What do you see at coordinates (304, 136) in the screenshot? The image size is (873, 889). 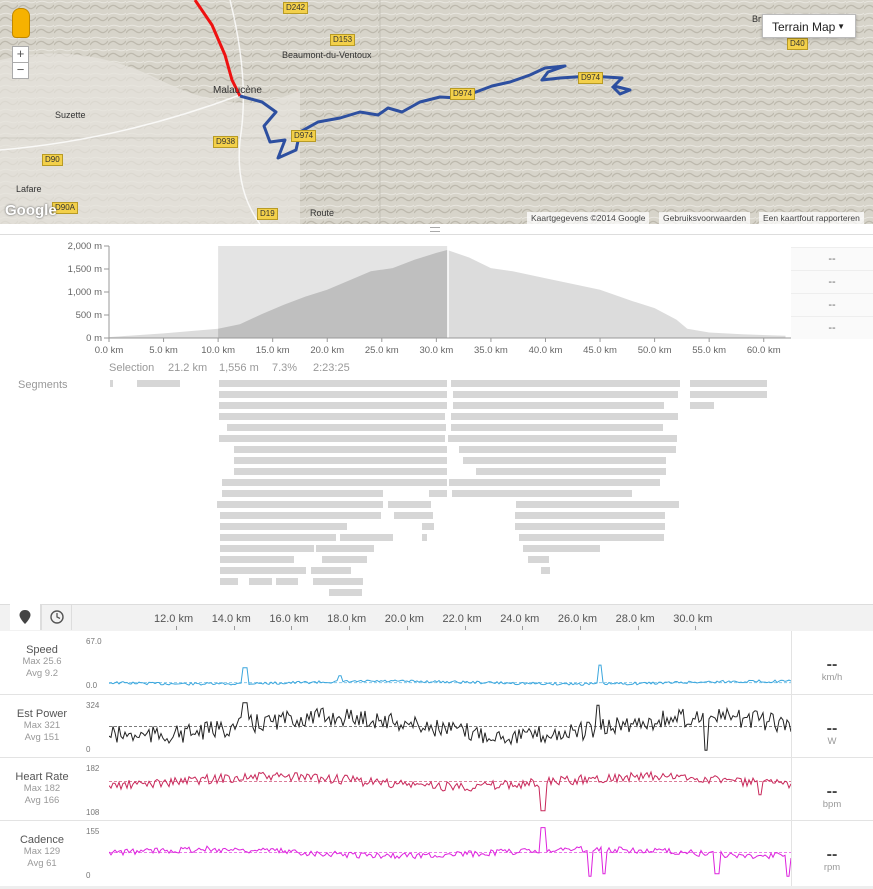 I see `road-shield: D974` at bounding box center [304, 136].